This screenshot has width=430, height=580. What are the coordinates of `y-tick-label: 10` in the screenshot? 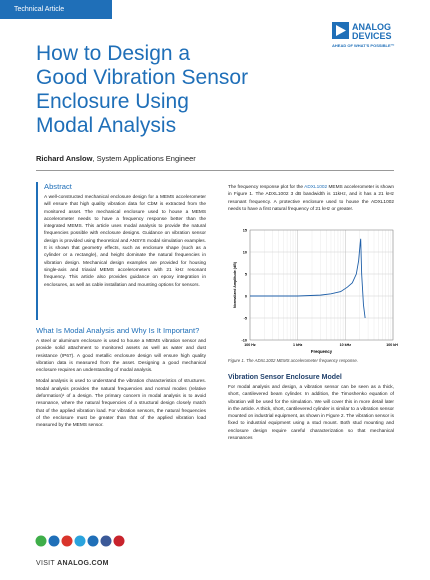 It's located at (245, 252).